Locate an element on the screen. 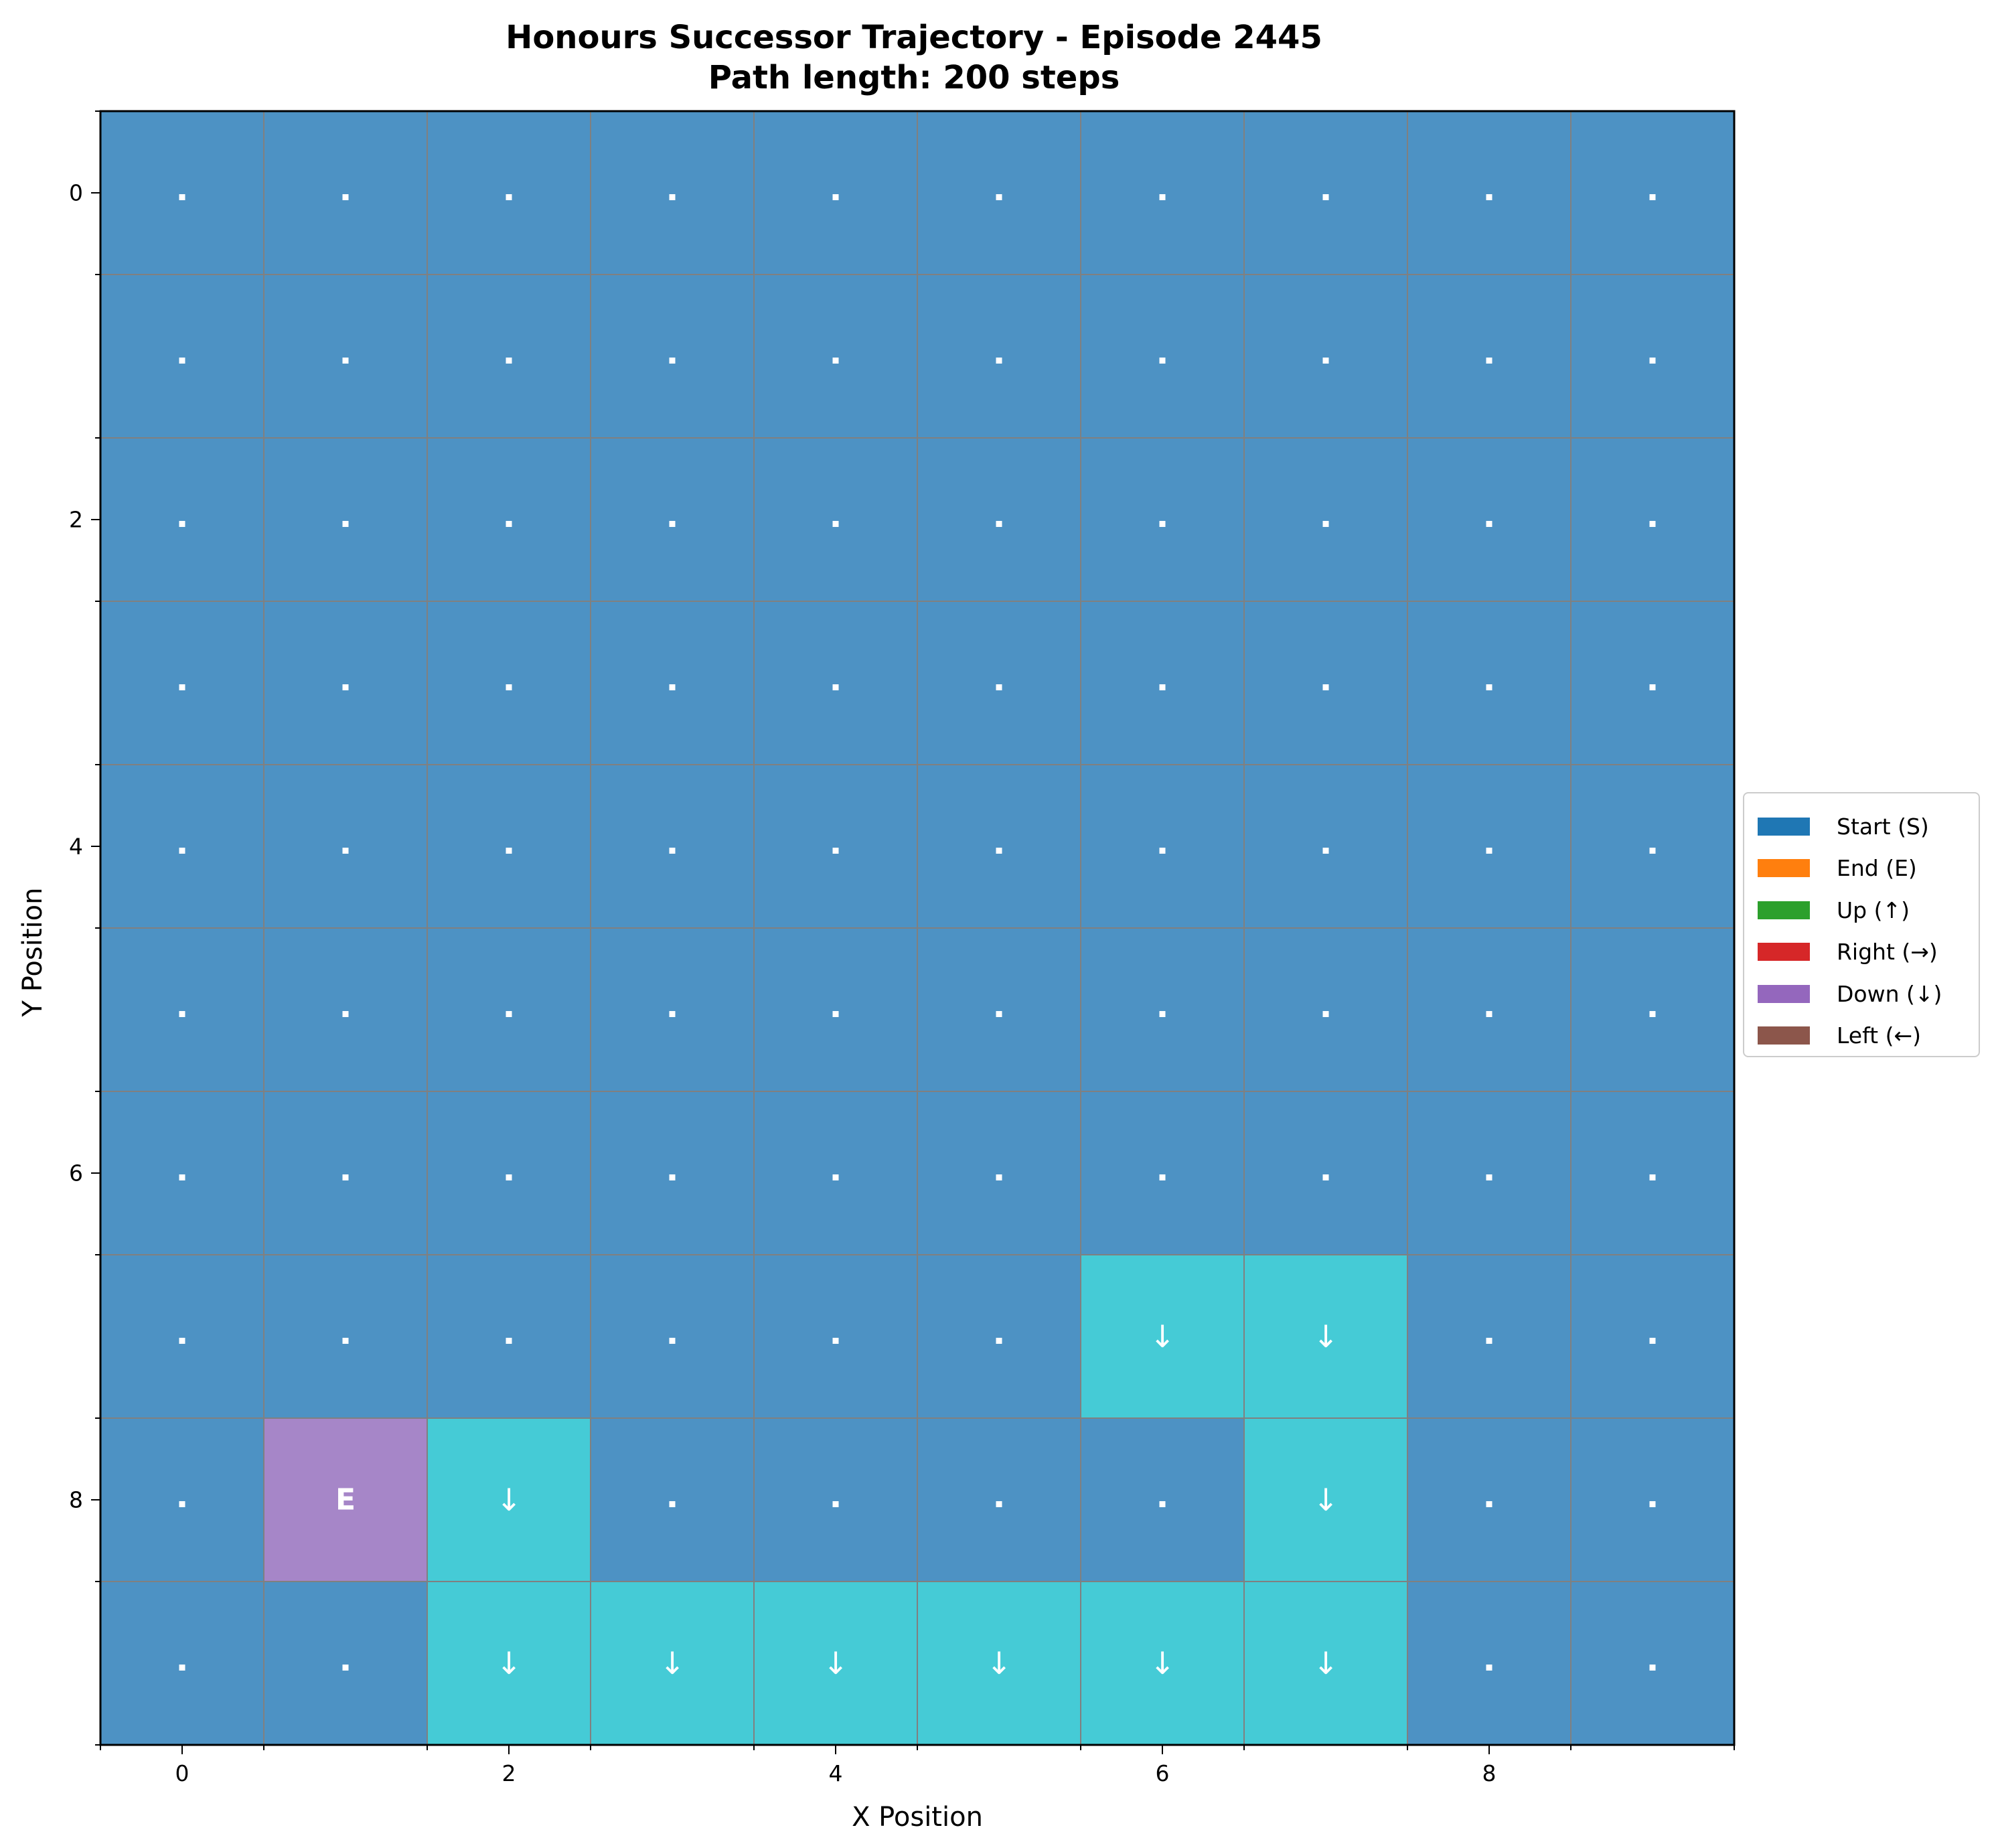 The image size is (1994, 1848). legend-label: Down (↓) is located at coordinates (1890, 993).